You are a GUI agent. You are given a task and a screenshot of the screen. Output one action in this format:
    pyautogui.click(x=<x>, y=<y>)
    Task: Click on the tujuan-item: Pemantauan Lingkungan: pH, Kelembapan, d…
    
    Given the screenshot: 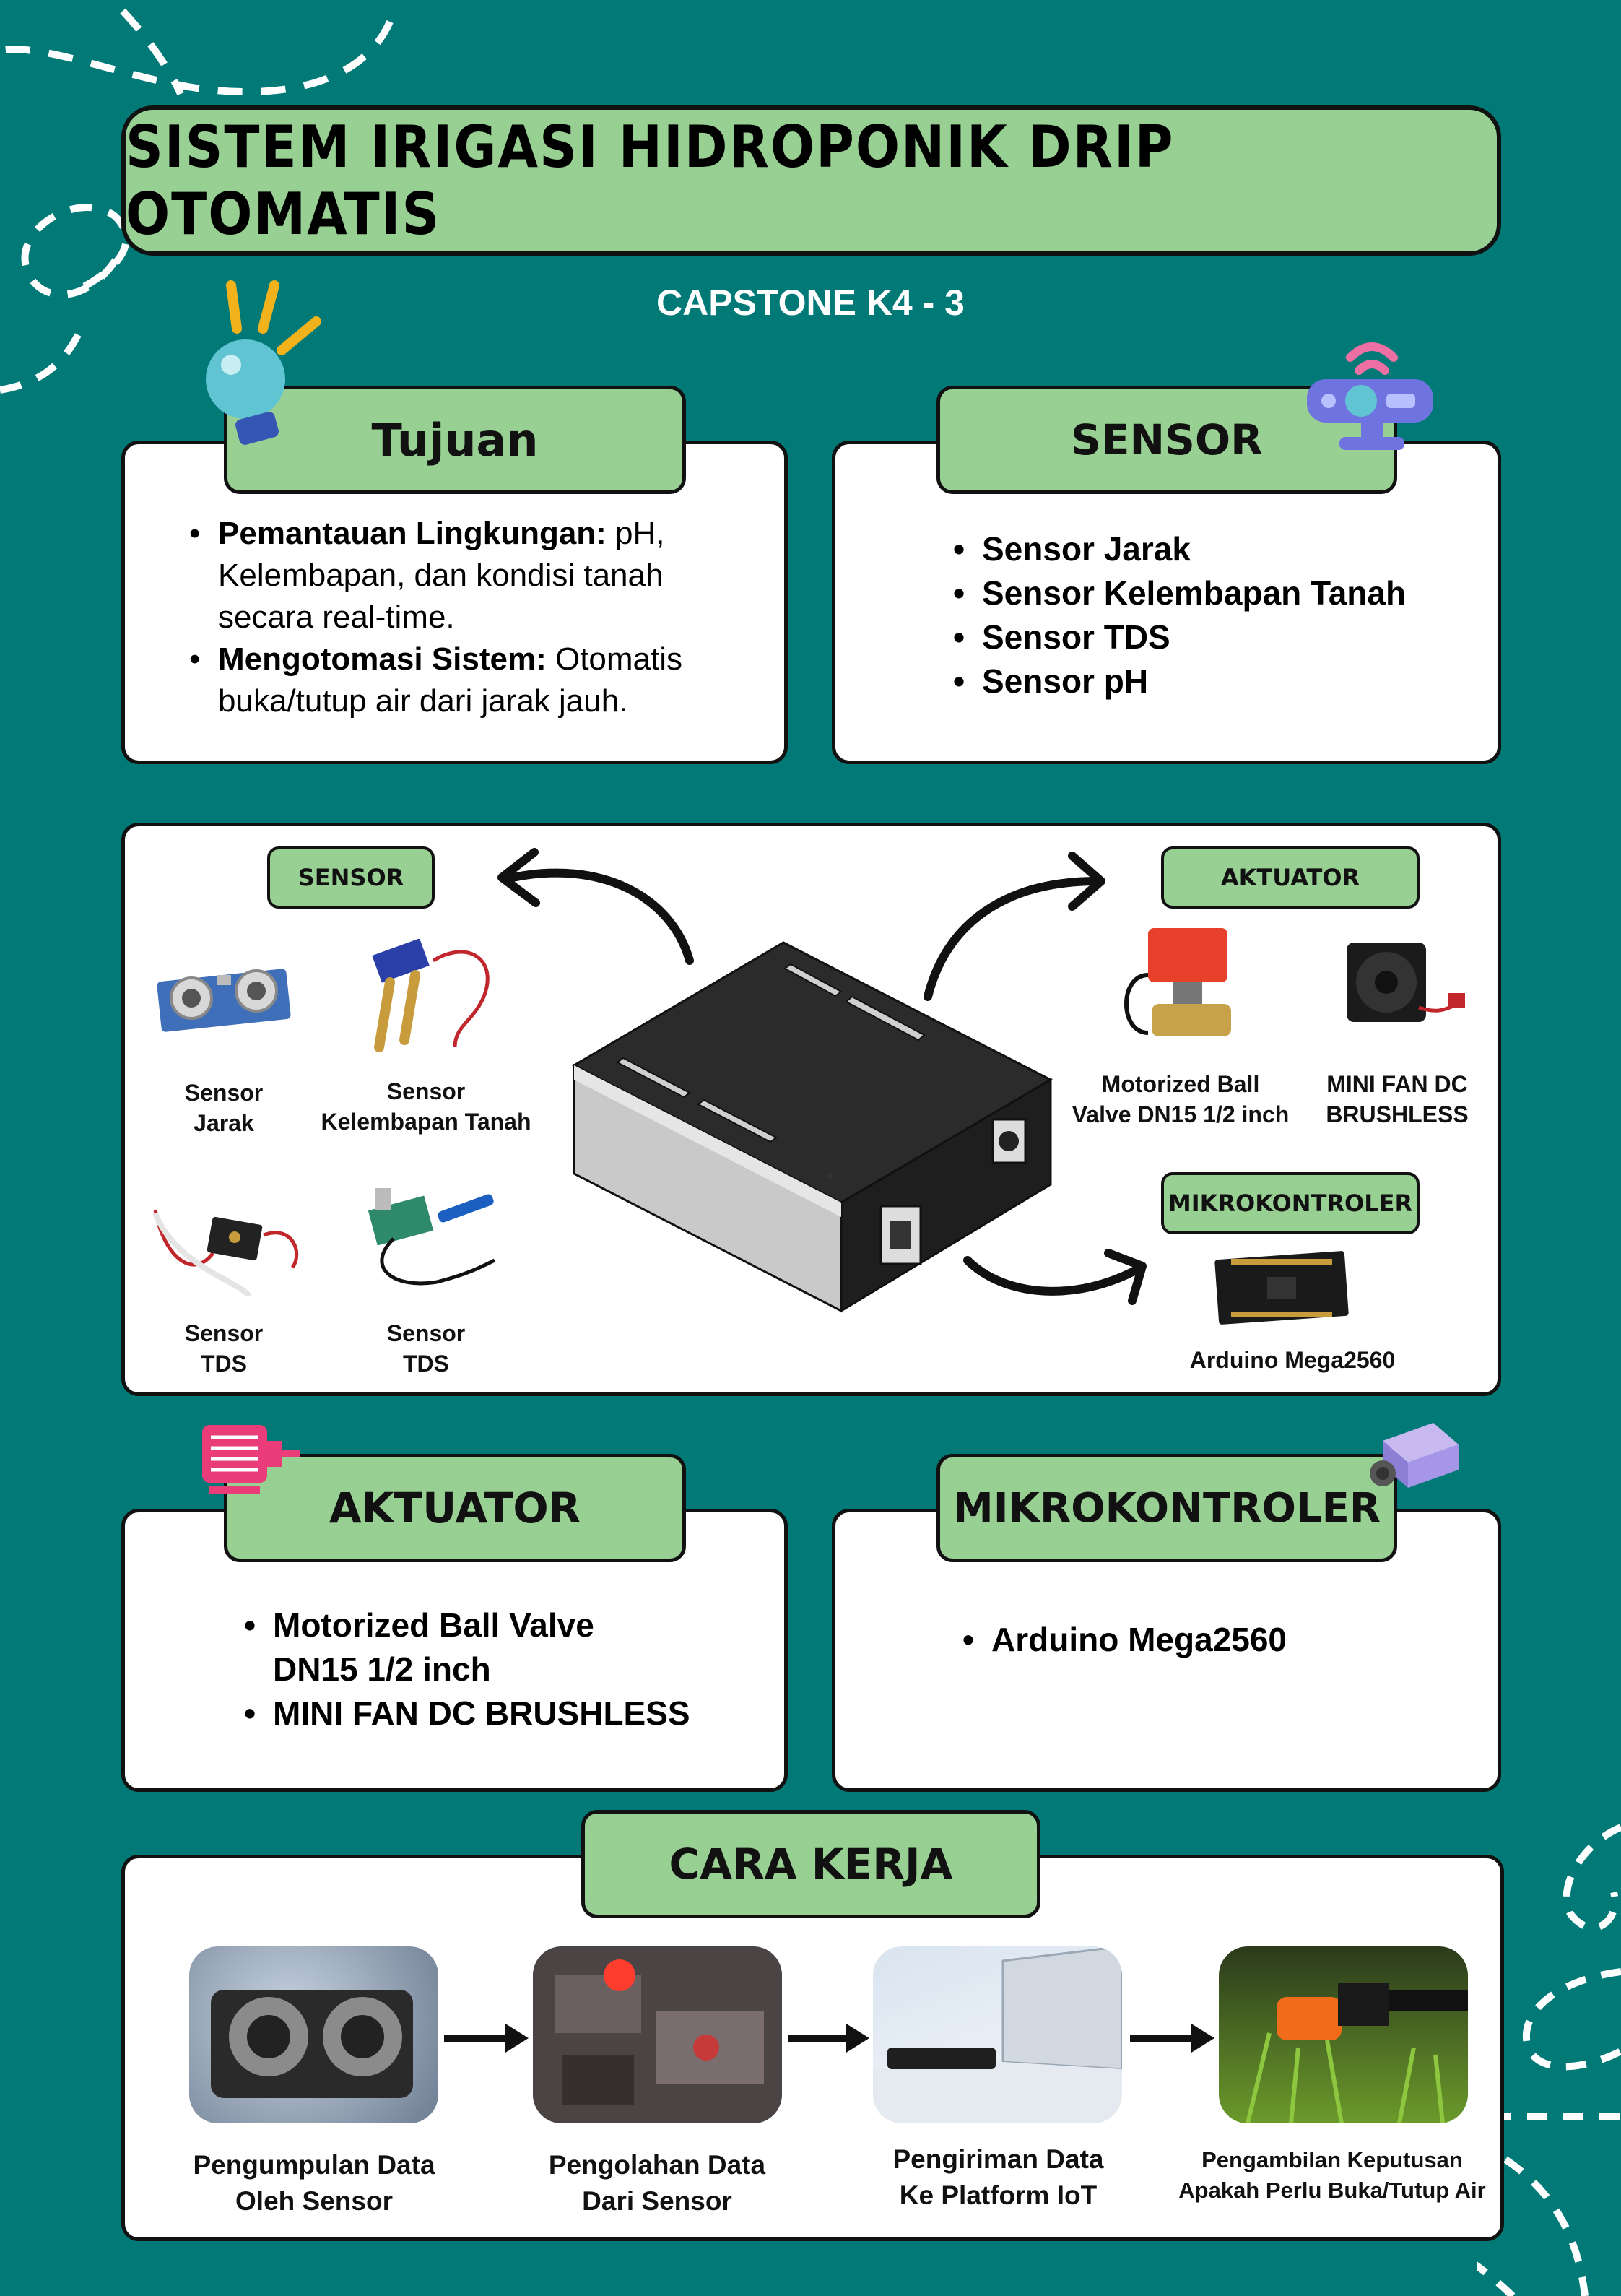 What is the action you would take?
    pyautogui.click(x=478, y=575)
    